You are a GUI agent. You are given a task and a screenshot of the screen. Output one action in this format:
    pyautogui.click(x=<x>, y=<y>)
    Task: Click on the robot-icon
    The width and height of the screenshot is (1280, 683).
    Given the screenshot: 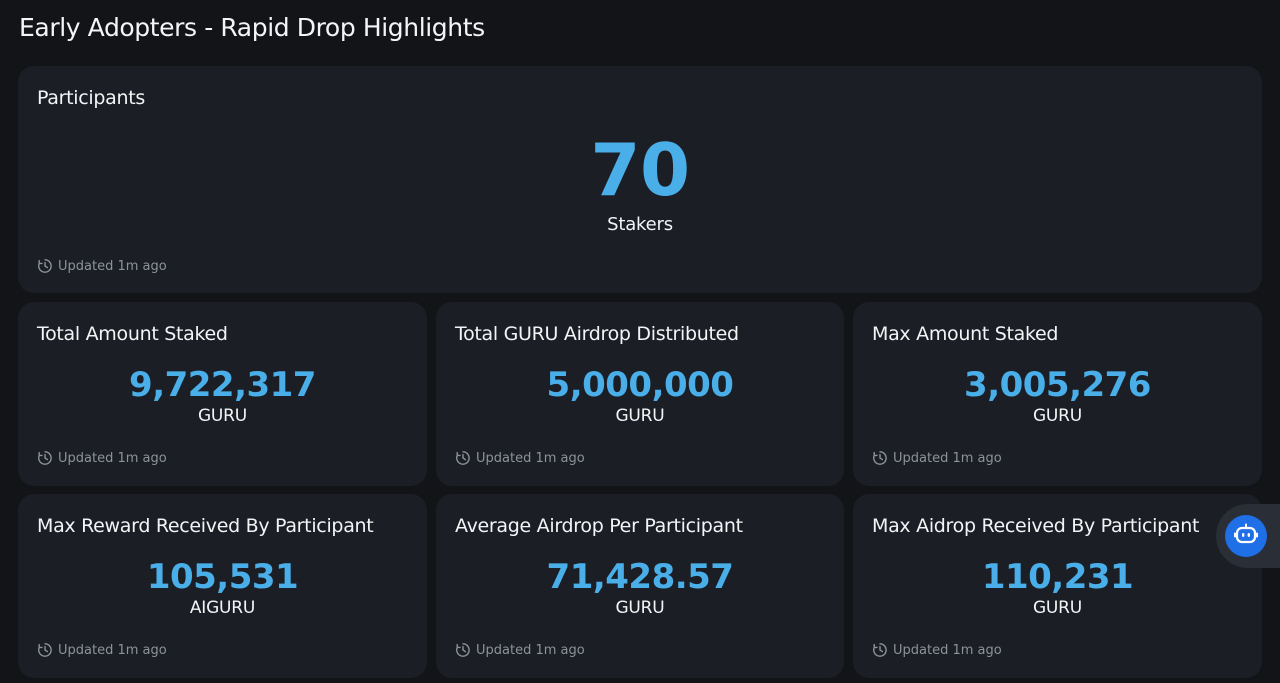 What is the action you would take?
    pyautogui.click(x=1246, y=536)
    